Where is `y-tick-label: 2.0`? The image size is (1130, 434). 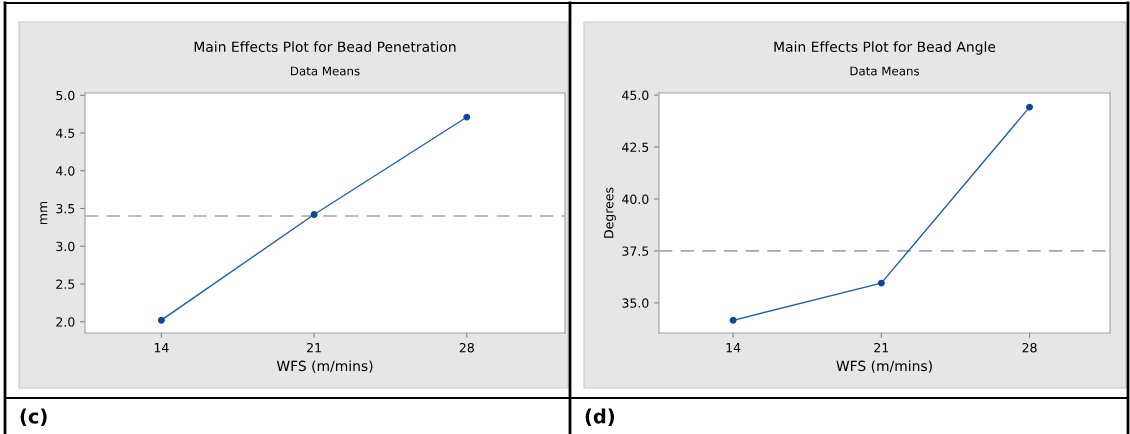
y-tick-label: 2.0 is located at coordinates (65, 322).